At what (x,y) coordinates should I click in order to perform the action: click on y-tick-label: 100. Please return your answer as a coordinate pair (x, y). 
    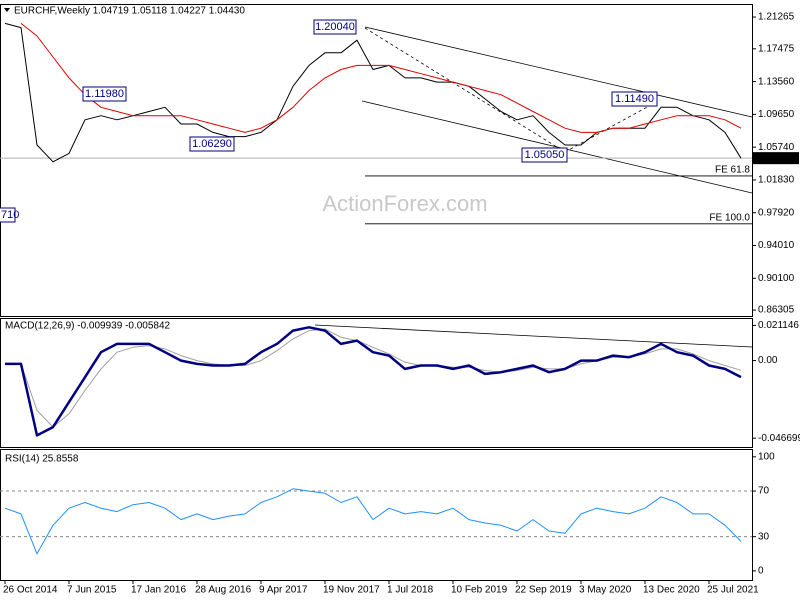
    Looking at the image, I should click on (766, 456).